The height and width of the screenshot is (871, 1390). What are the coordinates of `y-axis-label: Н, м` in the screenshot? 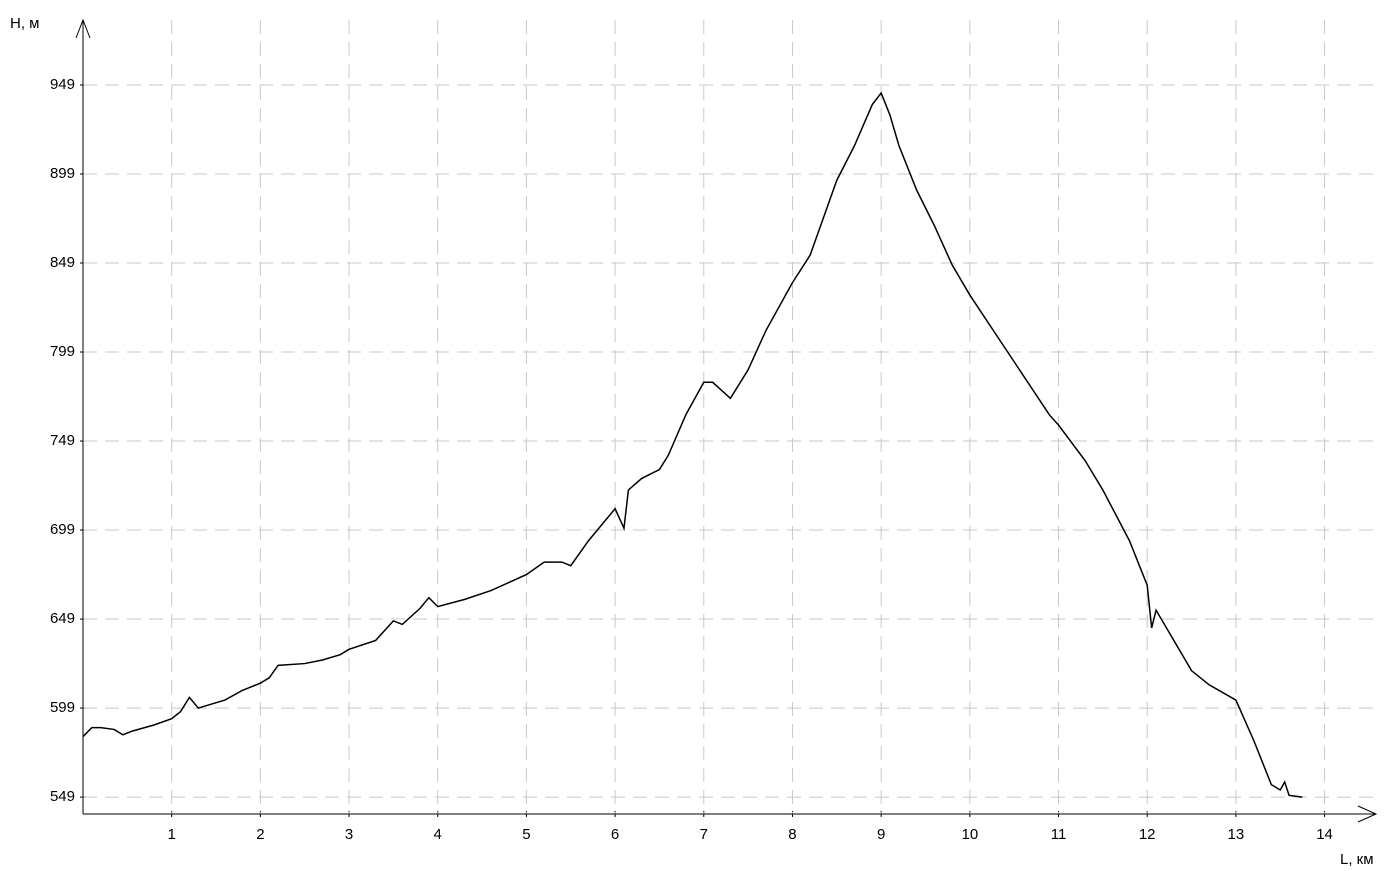 It's located at (24, 23).